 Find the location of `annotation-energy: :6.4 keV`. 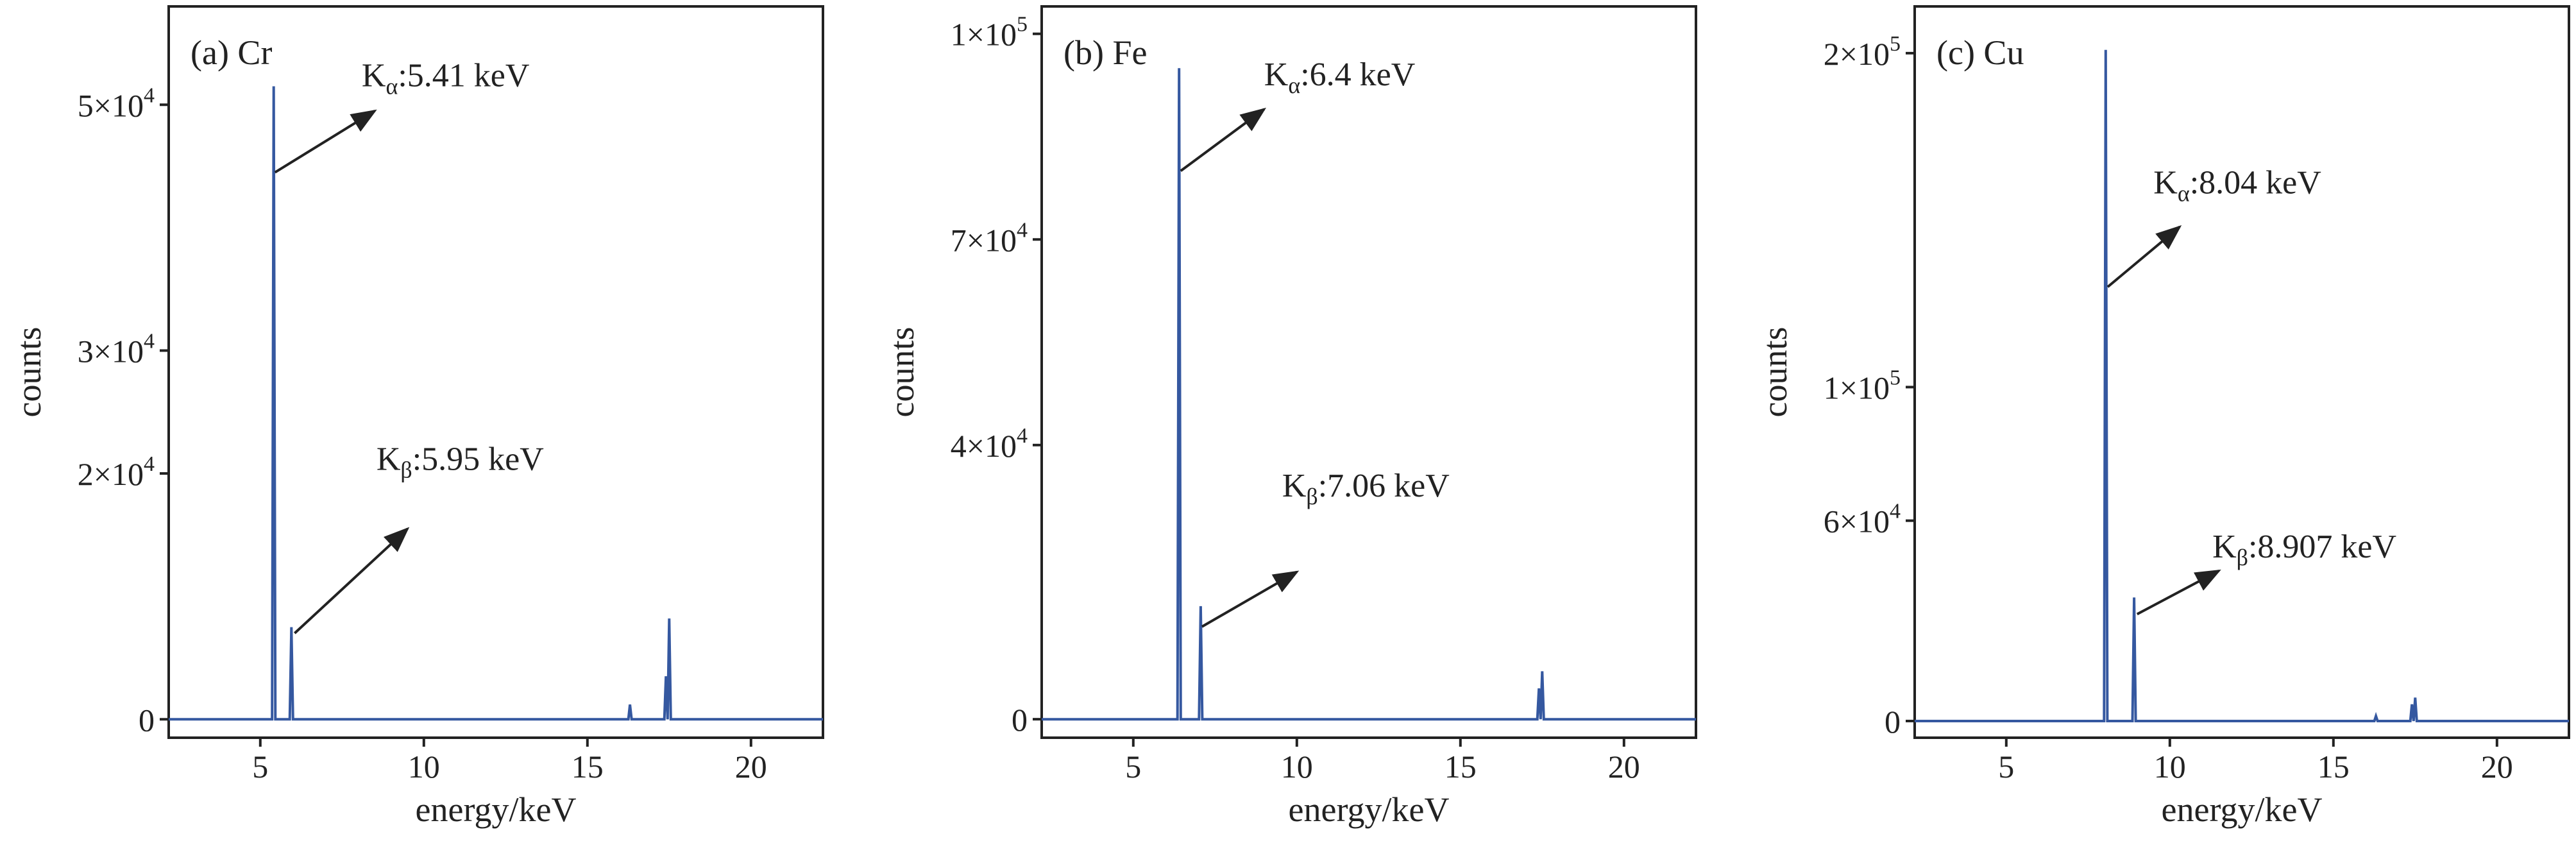

annotation-energy: :6.4 keV is located at coordinates (1357, 74).